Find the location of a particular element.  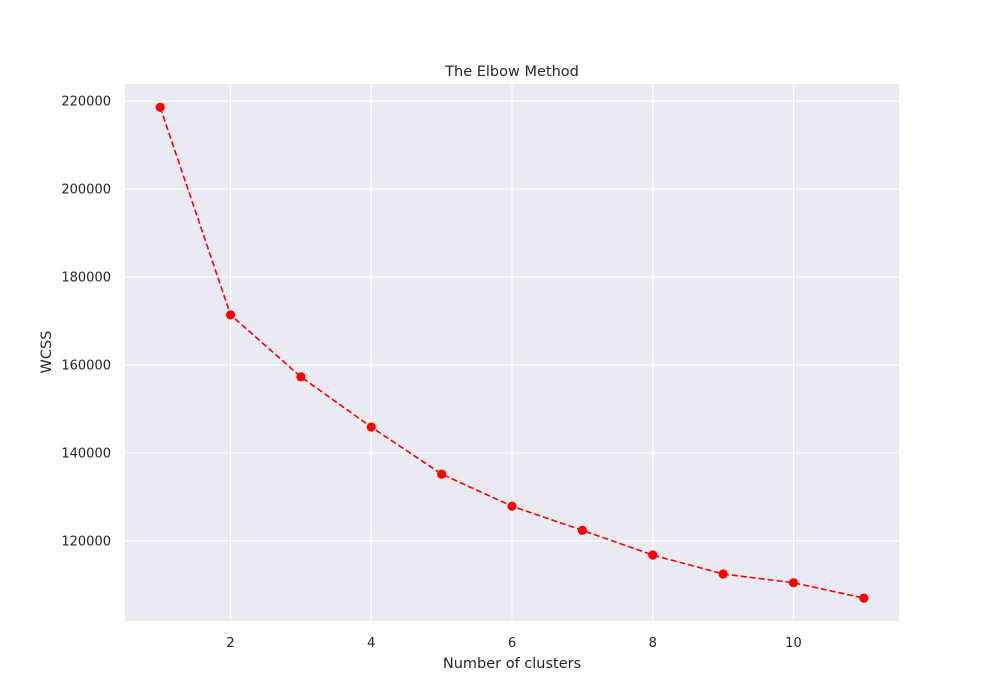

x-tick-label: 4 is located at coordinates (371, 643).